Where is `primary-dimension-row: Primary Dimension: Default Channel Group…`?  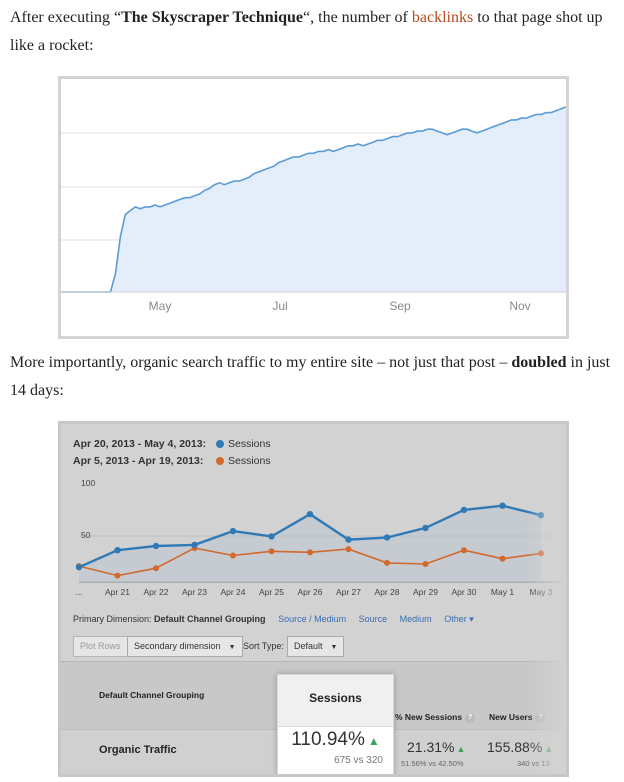
primary-dimension-row: Primary Dimension: Default Channel Group… is located at coordinates (273, 619).